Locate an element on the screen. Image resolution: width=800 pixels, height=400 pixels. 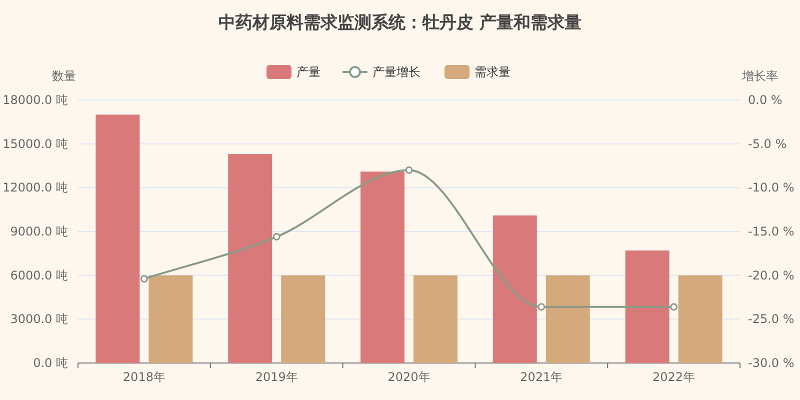
y2-tick-label: -5.0 % is located at coordinates (767, 143).